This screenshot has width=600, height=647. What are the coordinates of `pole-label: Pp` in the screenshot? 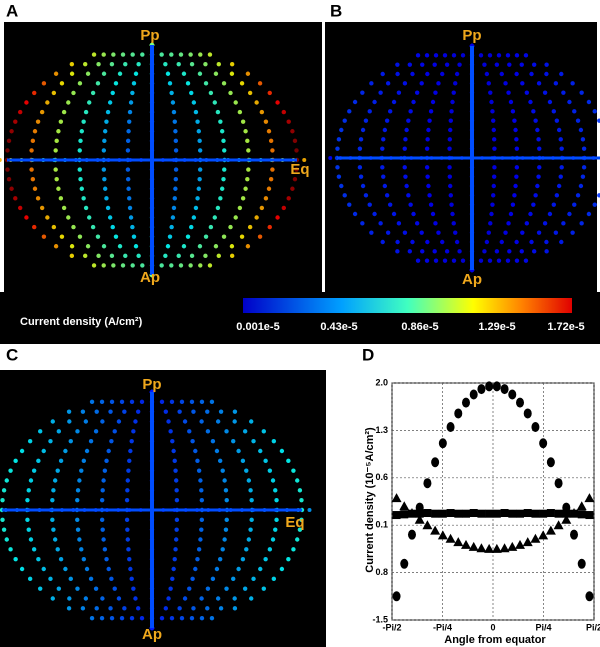 It's located at (149, 35).